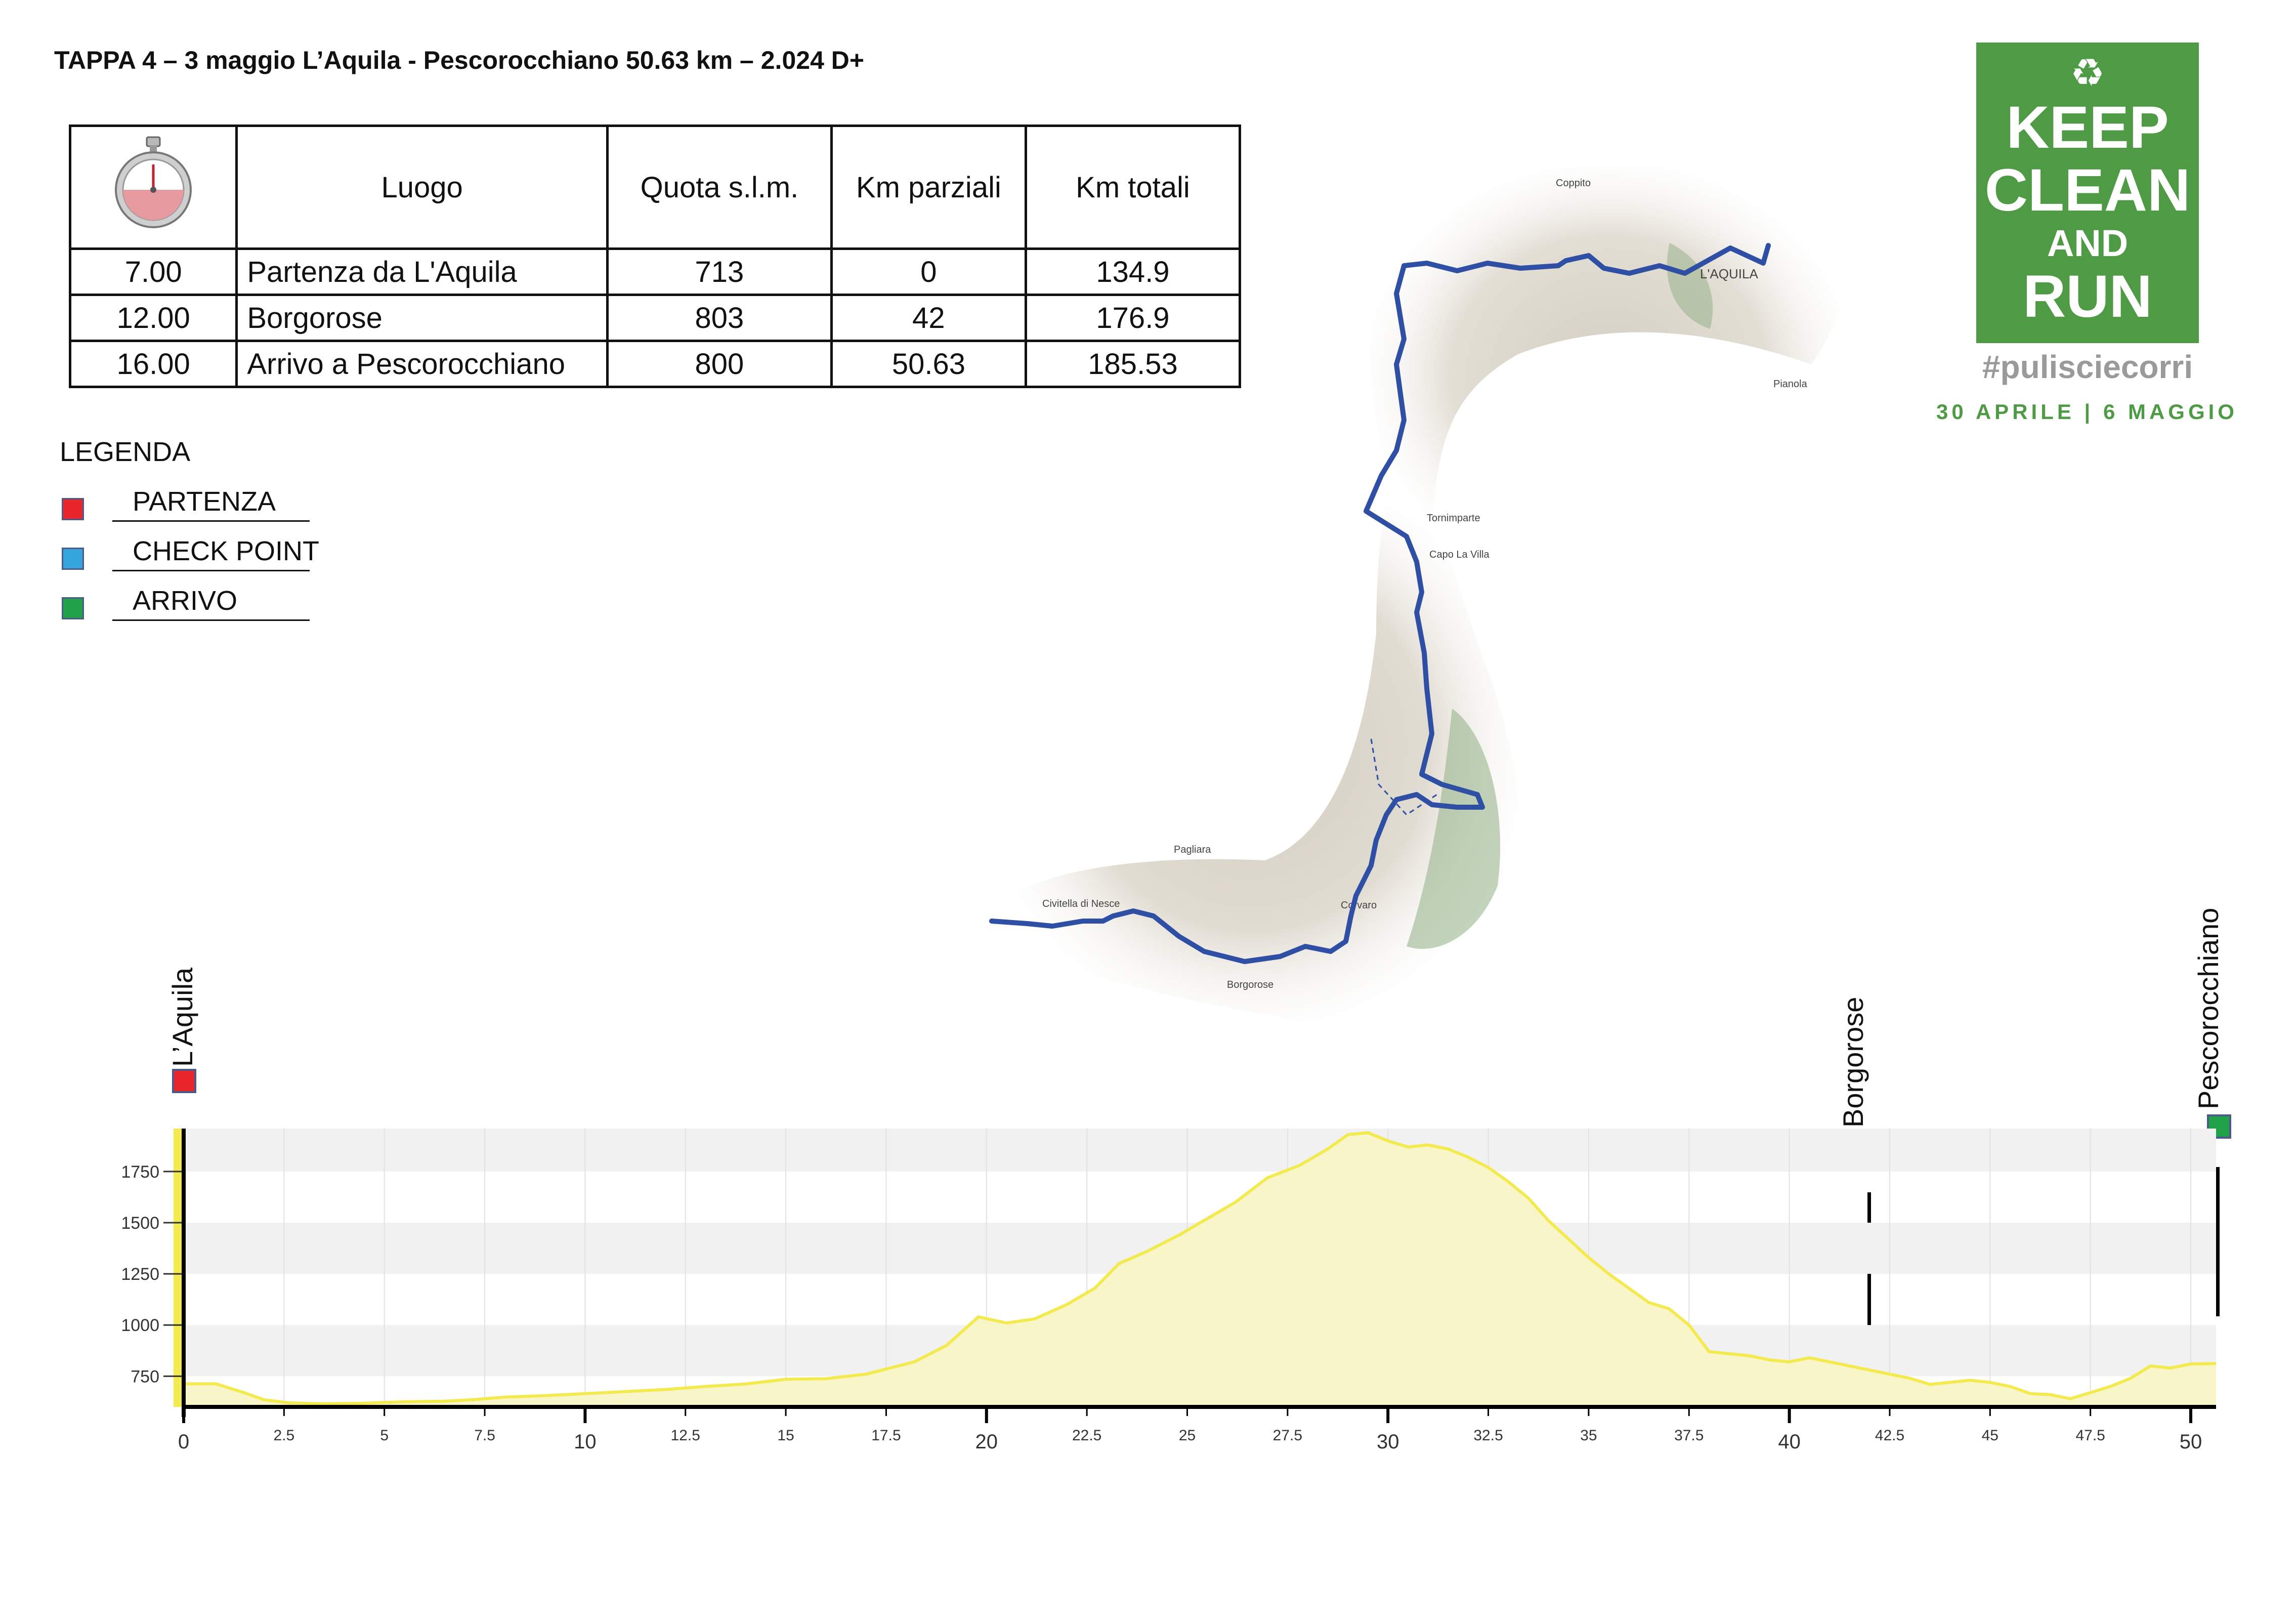 Image resolution: width=2296 pixels, height=1623 pixels. I want to click on x-tick-label: 17.5, so click(886, 1435).